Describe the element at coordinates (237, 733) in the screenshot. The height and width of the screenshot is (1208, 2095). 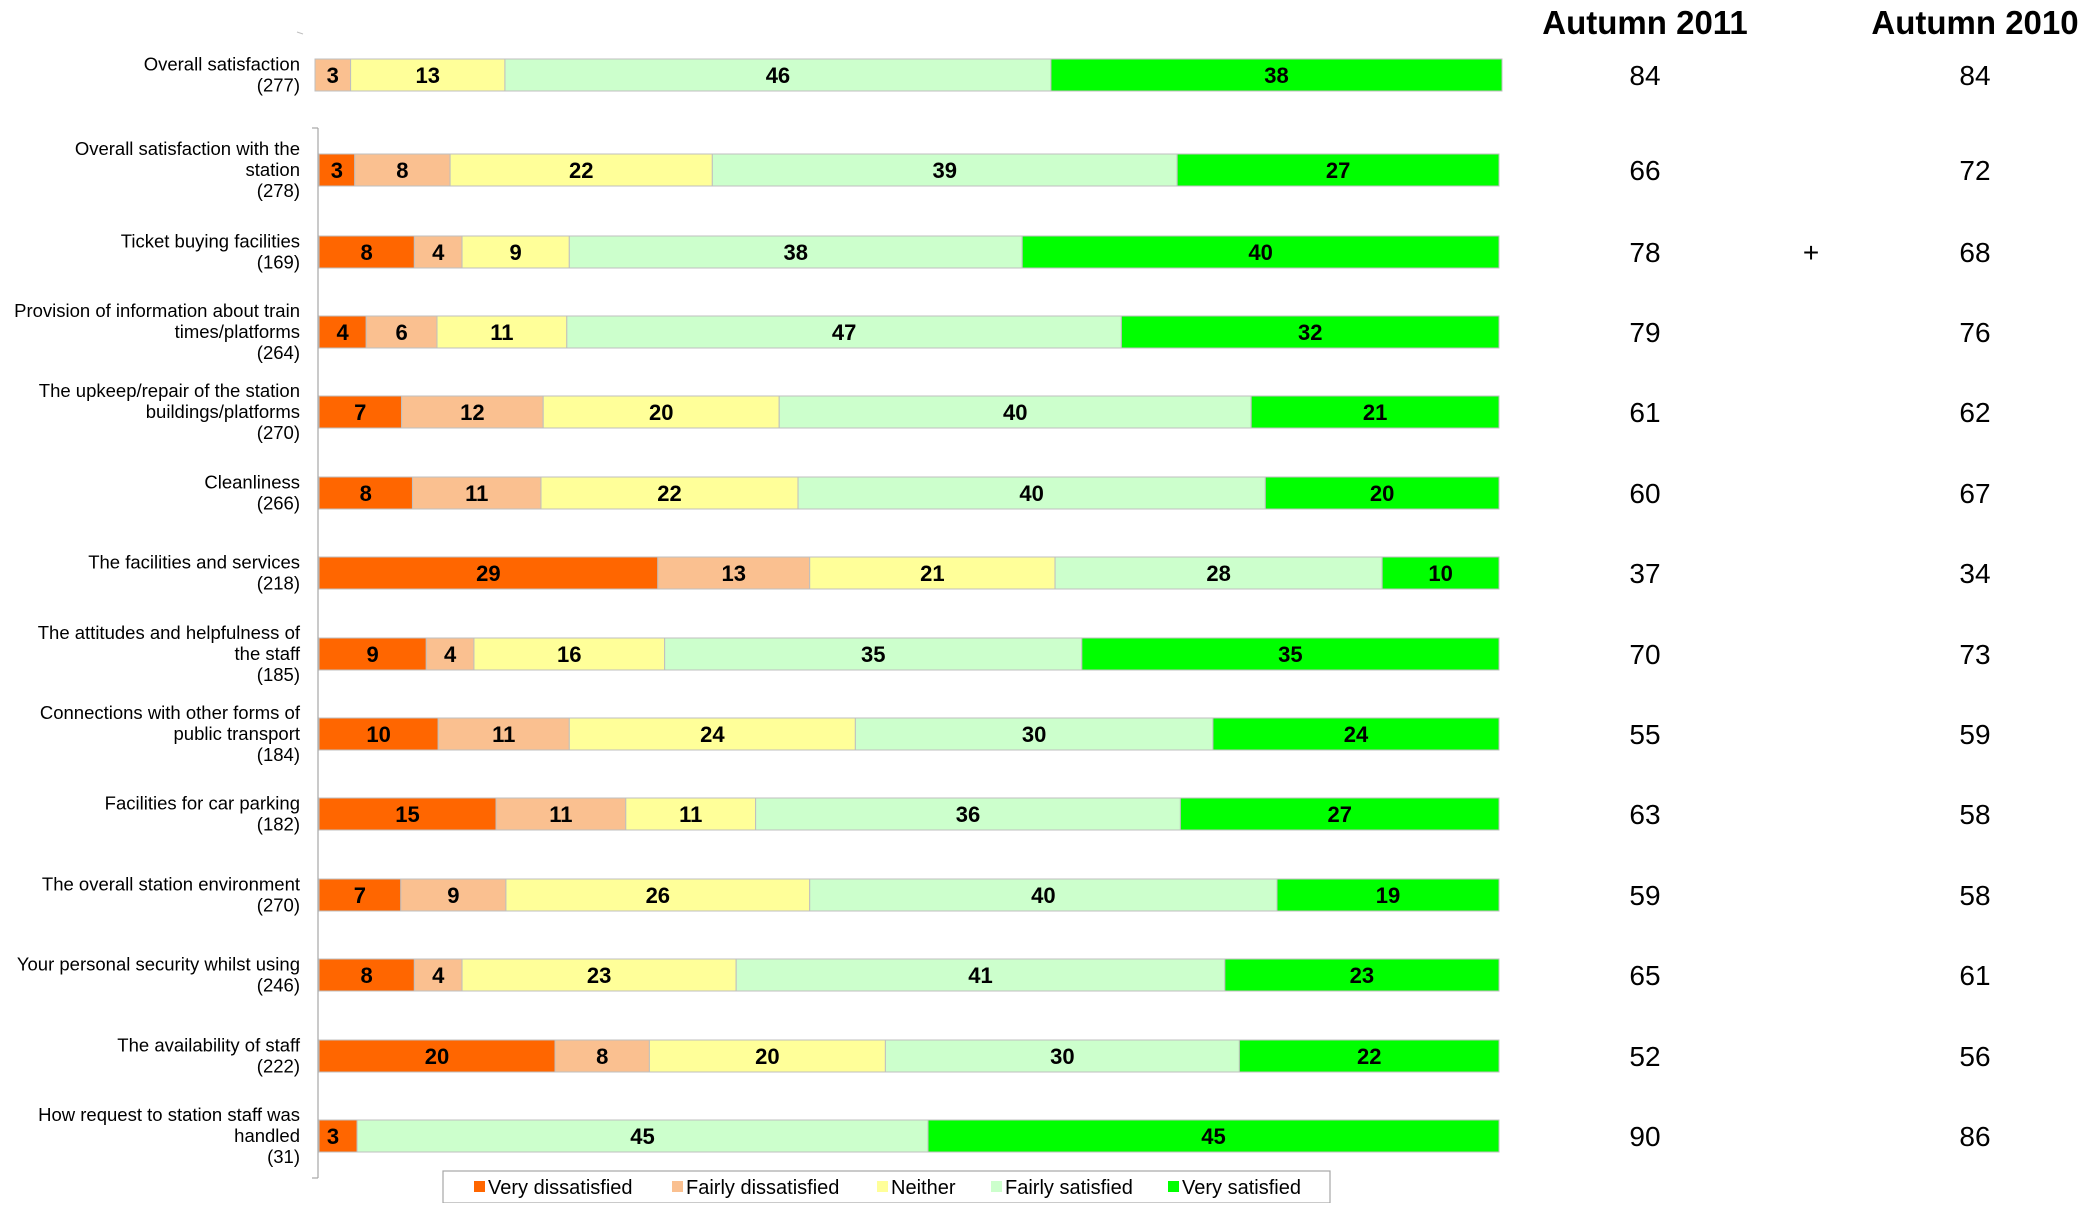
I see `category-label: public transport` at that location.